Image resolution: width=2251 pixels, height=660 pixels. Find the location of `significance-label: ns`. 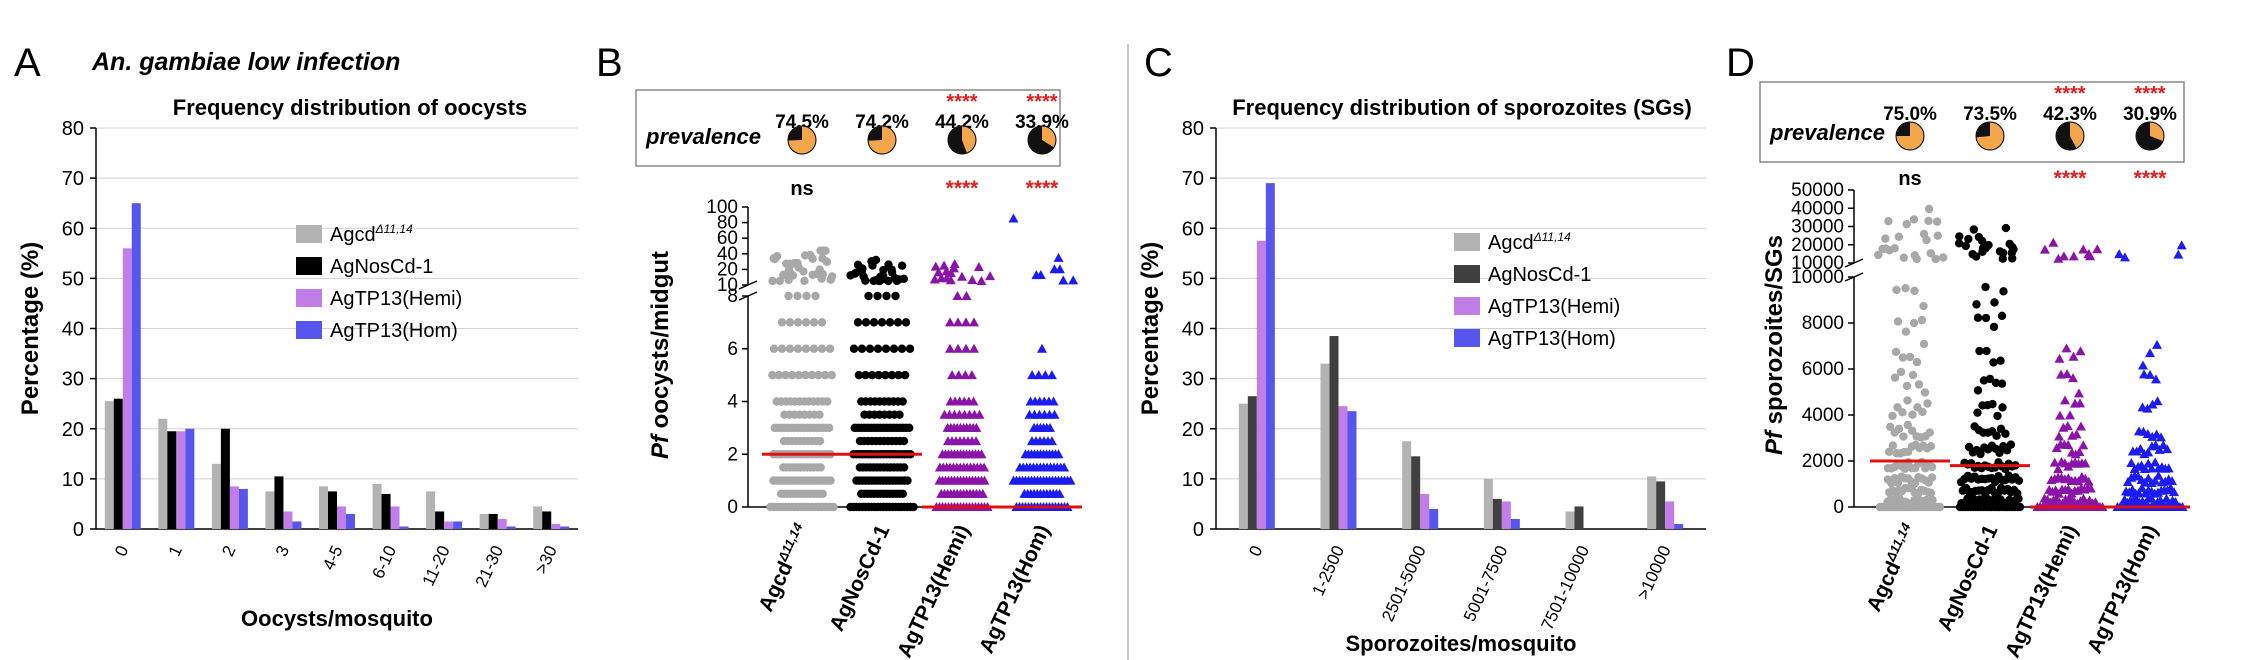

significance-label: ns is located at coordinates (801, 189).